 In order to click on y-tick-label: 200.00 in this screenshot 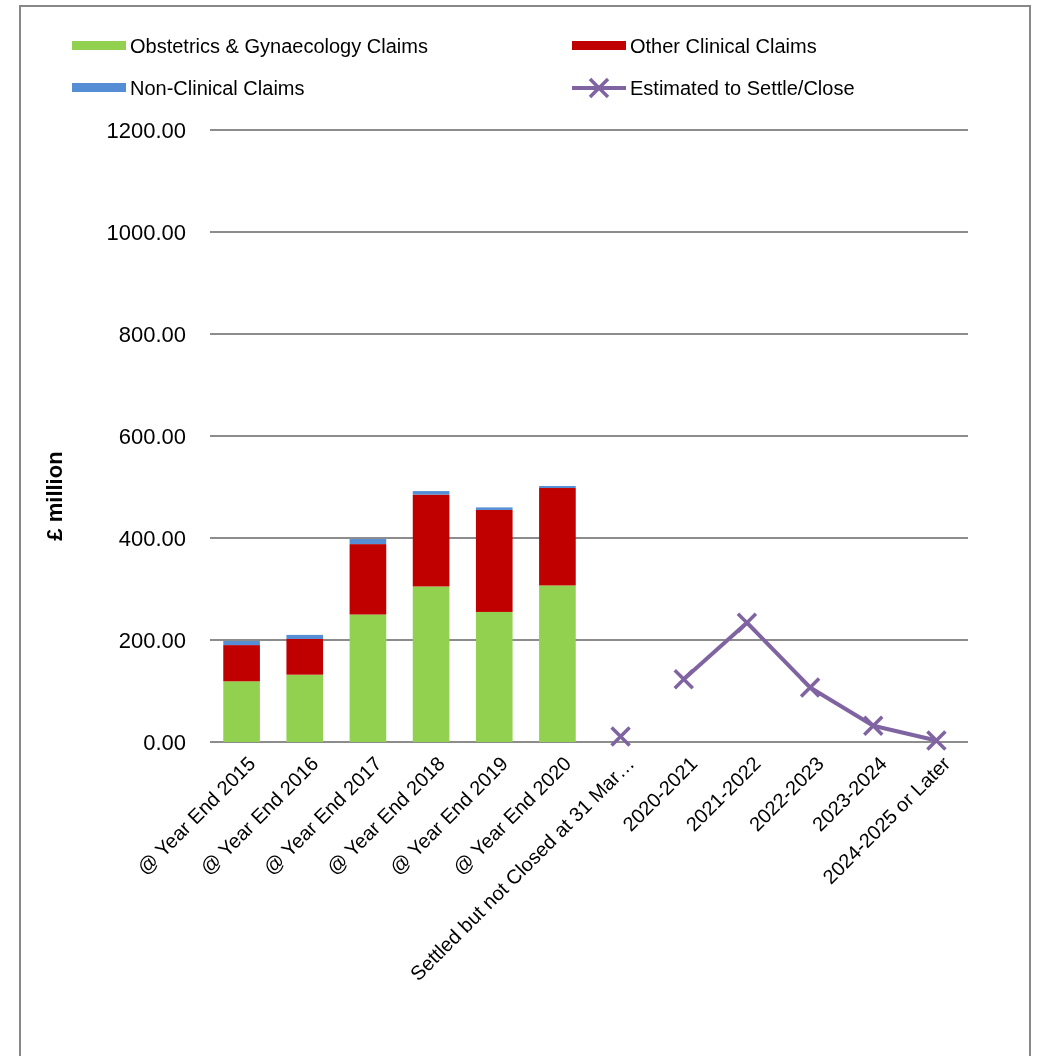, I will do `click(152, 640)`.